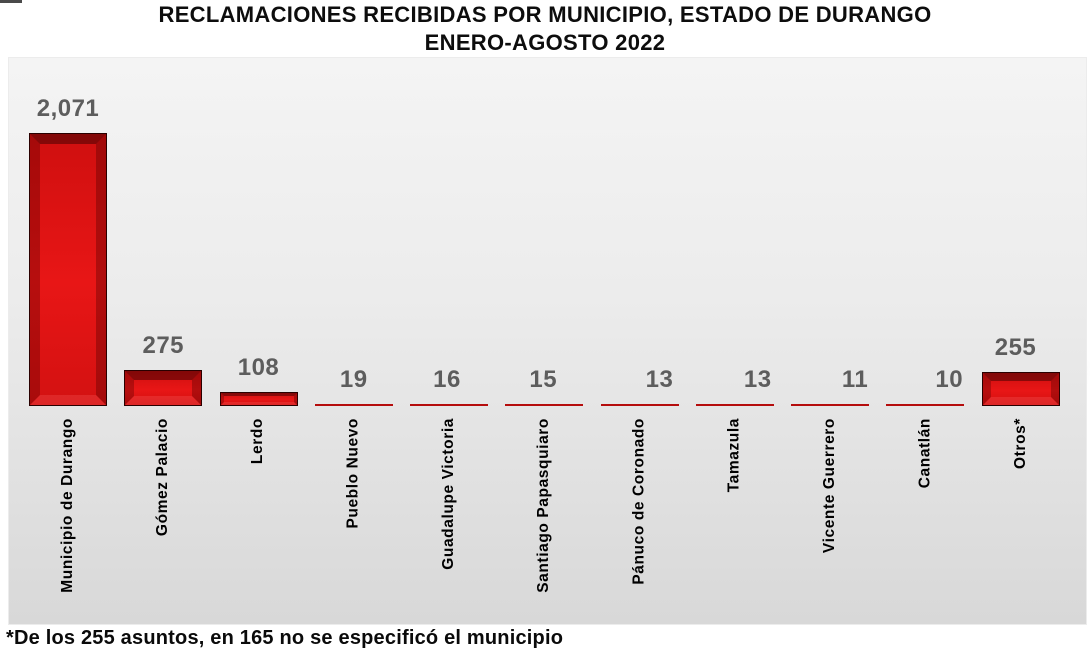  I want to click on value-label-gomez-palacio: 275, so click(163, 345).